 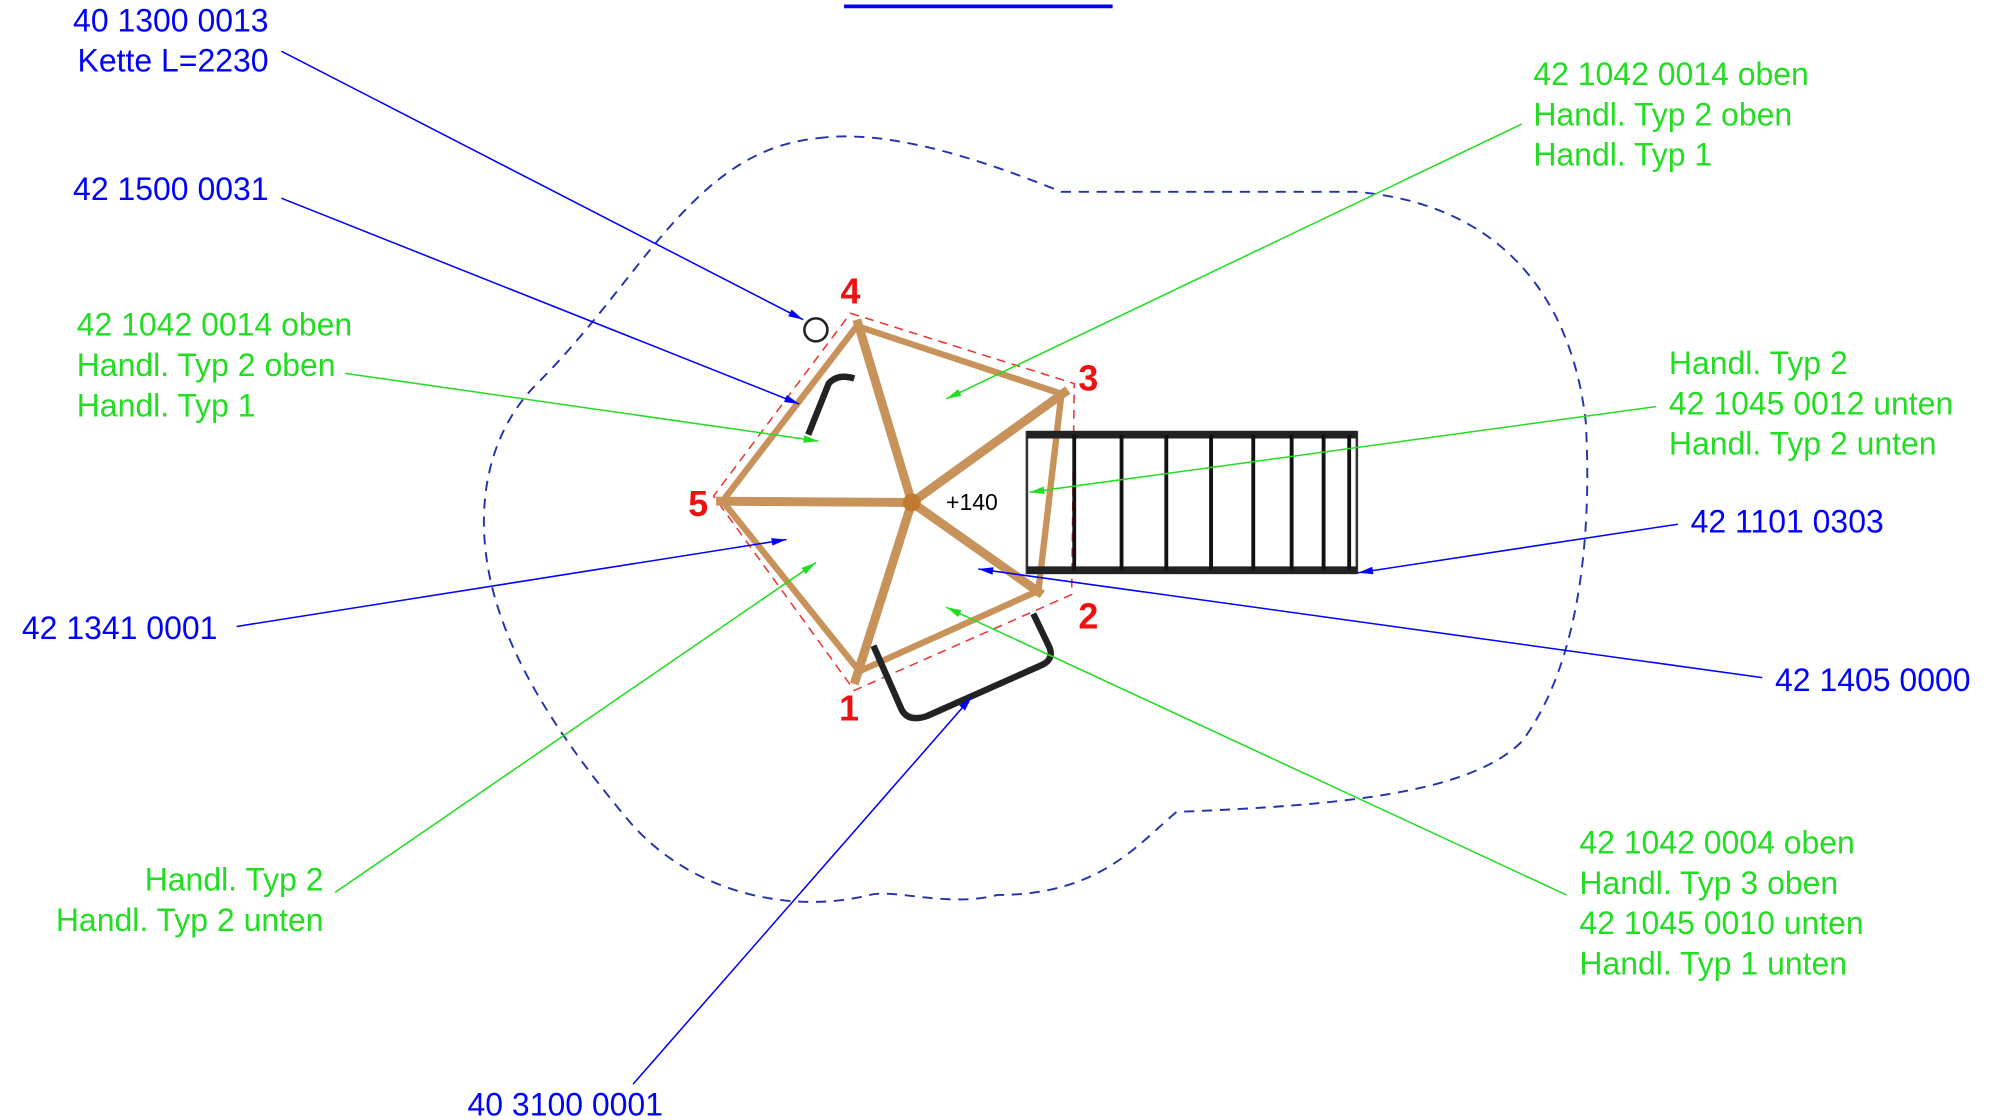 What do you see at coordinates (972, 502) in the screenshot?
I see `height-mark: +140` at bounding box center [972, 502].